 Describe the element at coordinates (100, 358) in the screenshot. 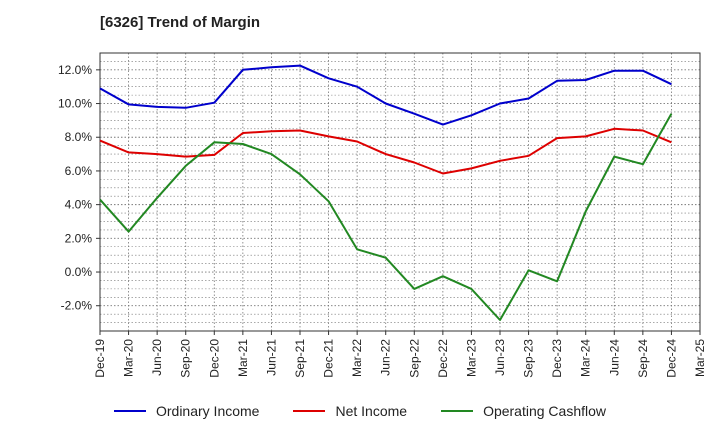

I see `x-tick-label: Dec-19` at that location.